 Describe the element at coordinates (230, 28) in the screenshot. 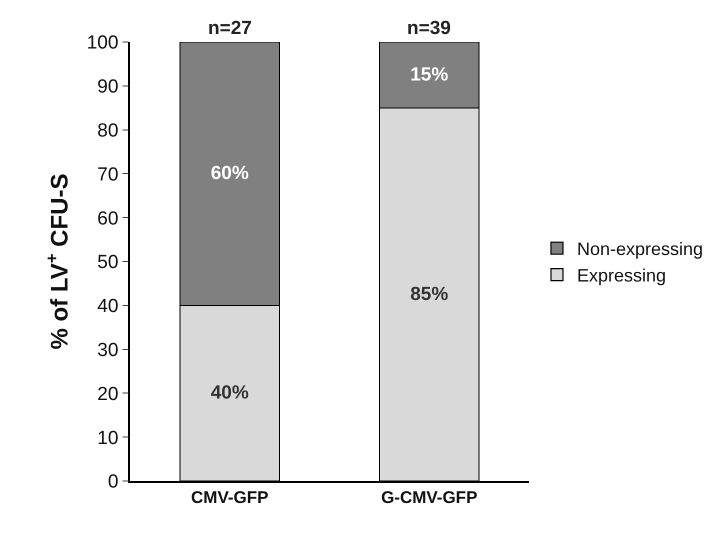

I see `annotation: n=27` at that location.